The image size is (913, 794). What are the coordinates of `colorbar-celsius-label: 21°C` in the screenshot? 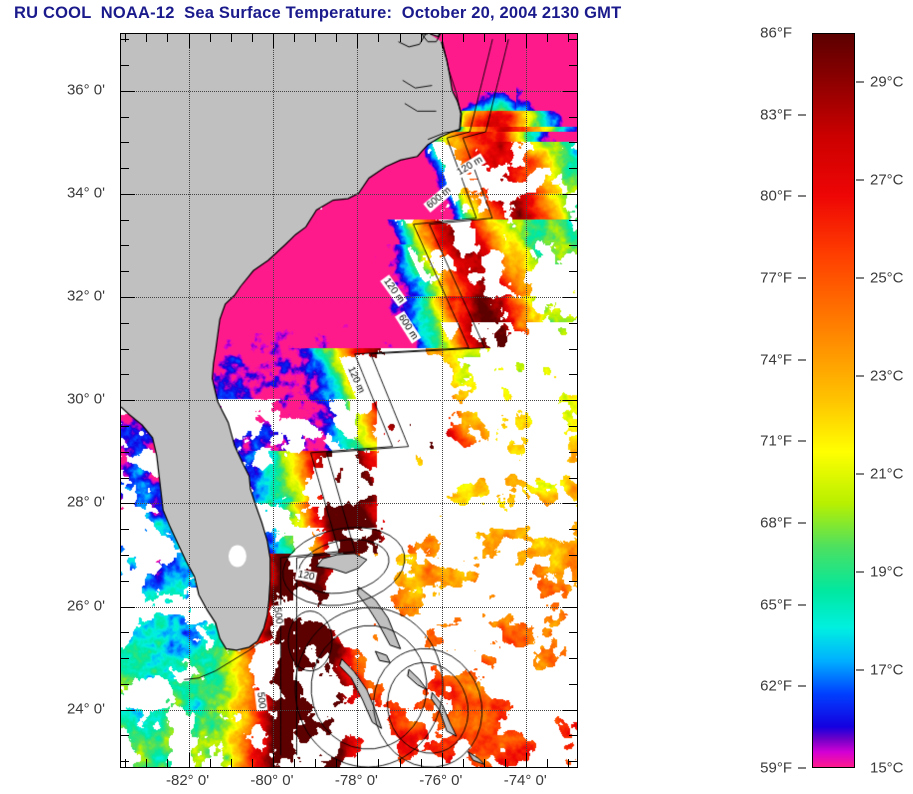 It's located at (887, 474).